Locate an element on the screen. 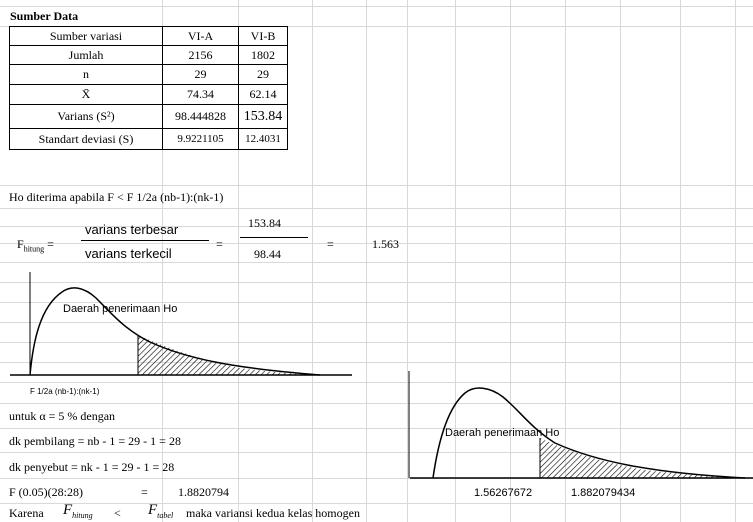 The image size is (753, 522). section-title: Sumber Data is located at coordinates (44, 16).